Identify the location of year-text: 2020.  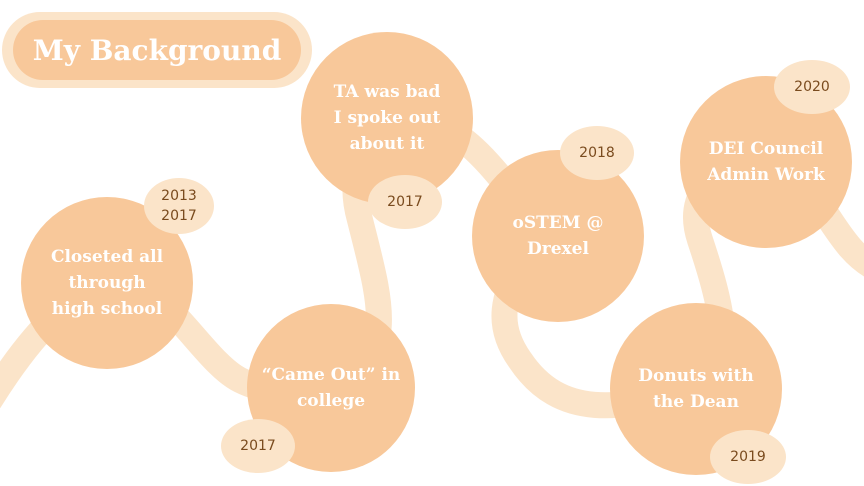
(812, 87).